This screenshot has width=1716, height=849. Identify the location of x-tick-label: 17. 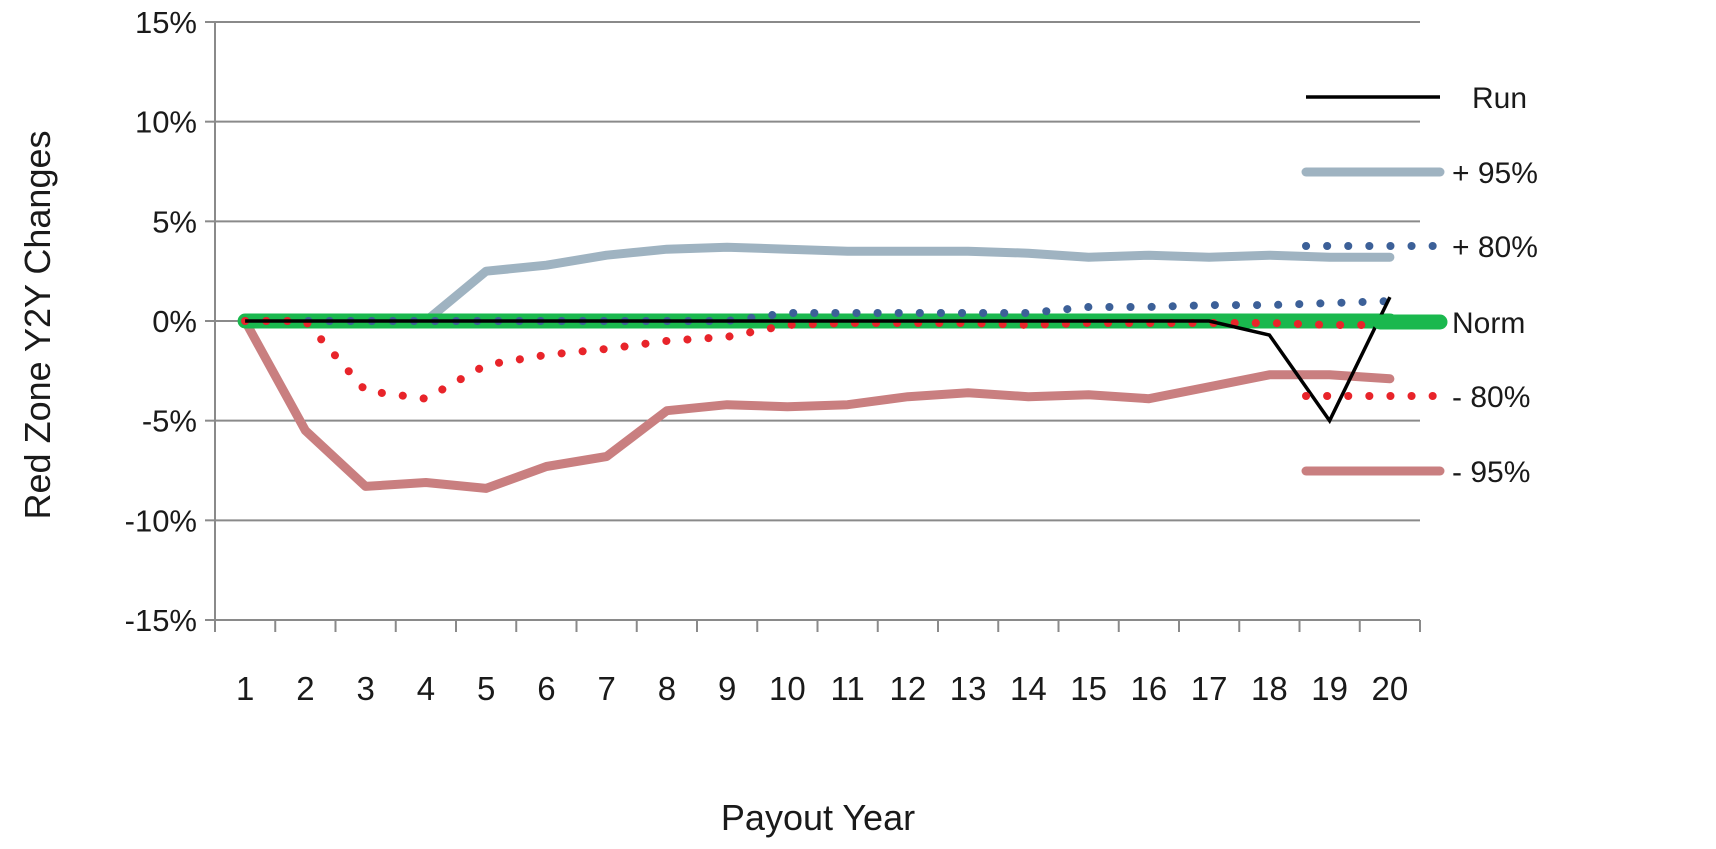
(1209, 688).